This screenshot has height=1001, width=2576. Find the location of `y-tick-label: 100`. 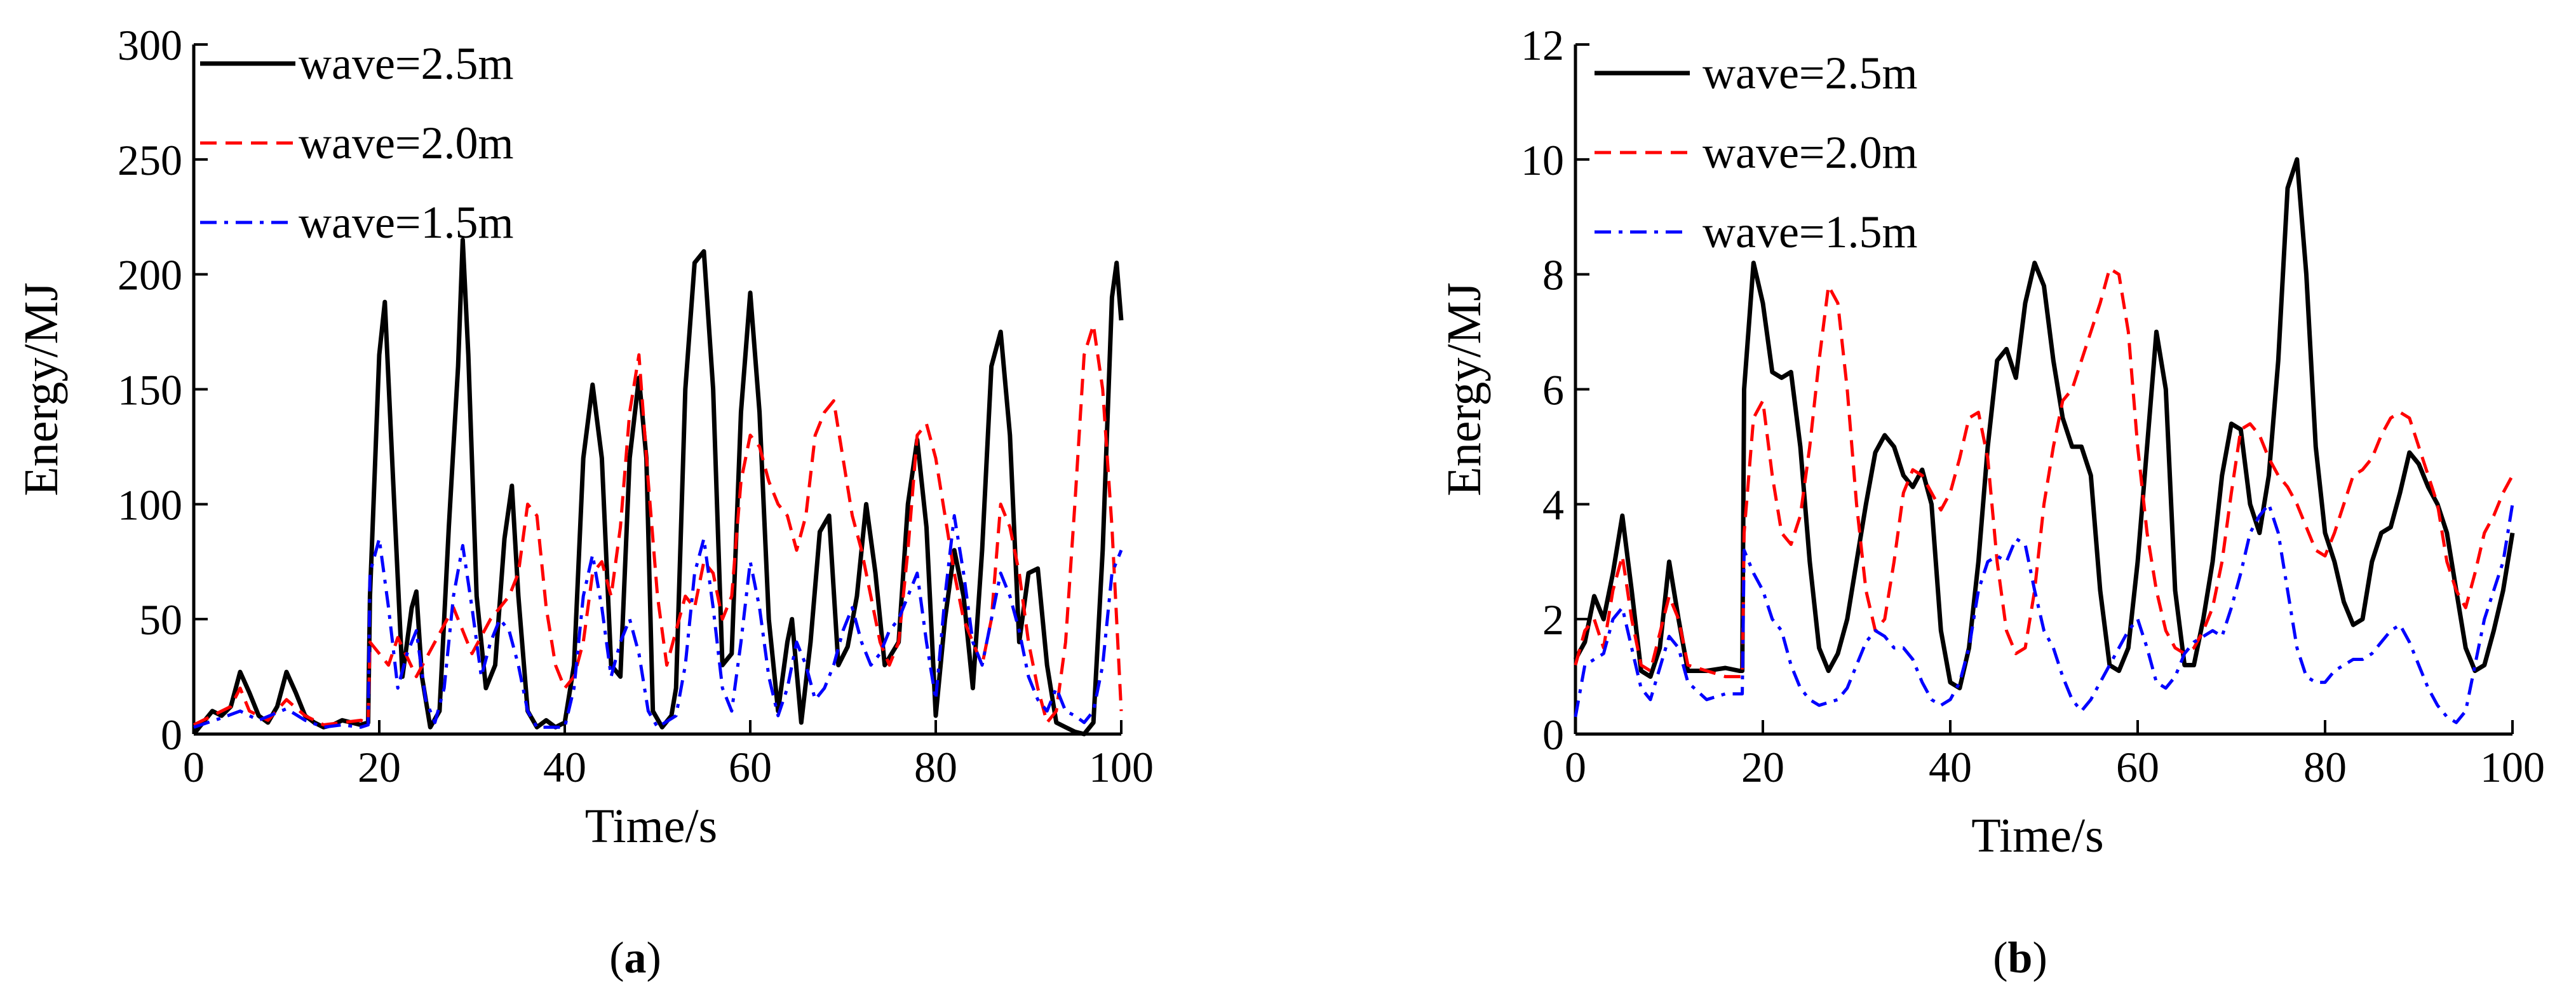

y-tick-label: 100 is located at coordinates (150, 504).